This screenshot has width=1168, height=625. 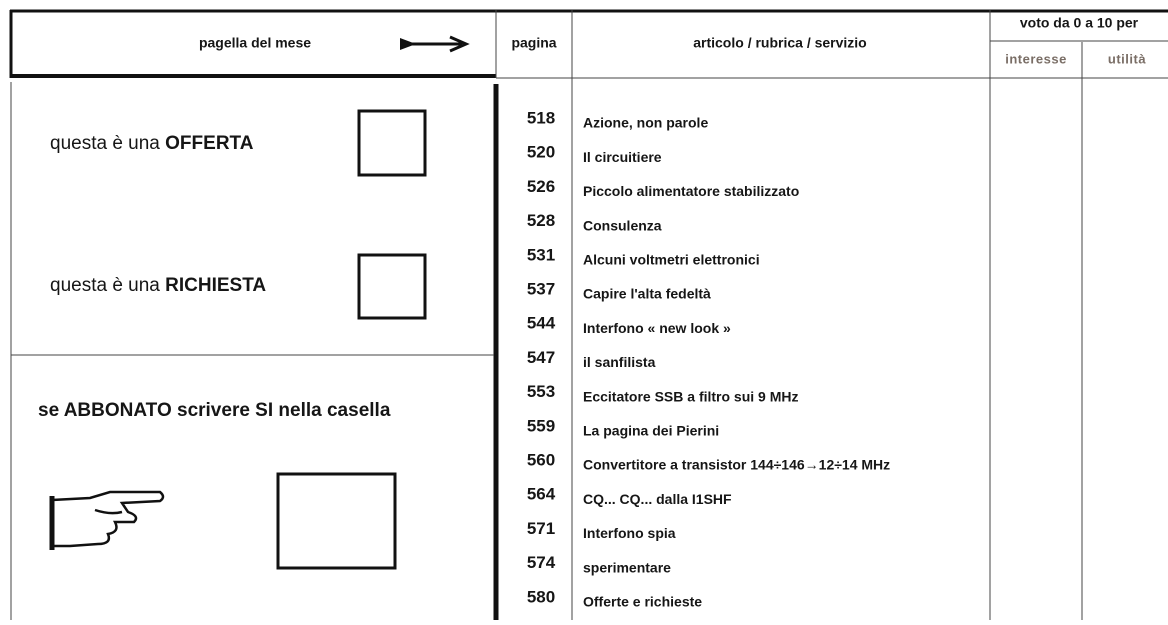 I want to click on request-prefix: questa è una, so click(x=105, y=285).